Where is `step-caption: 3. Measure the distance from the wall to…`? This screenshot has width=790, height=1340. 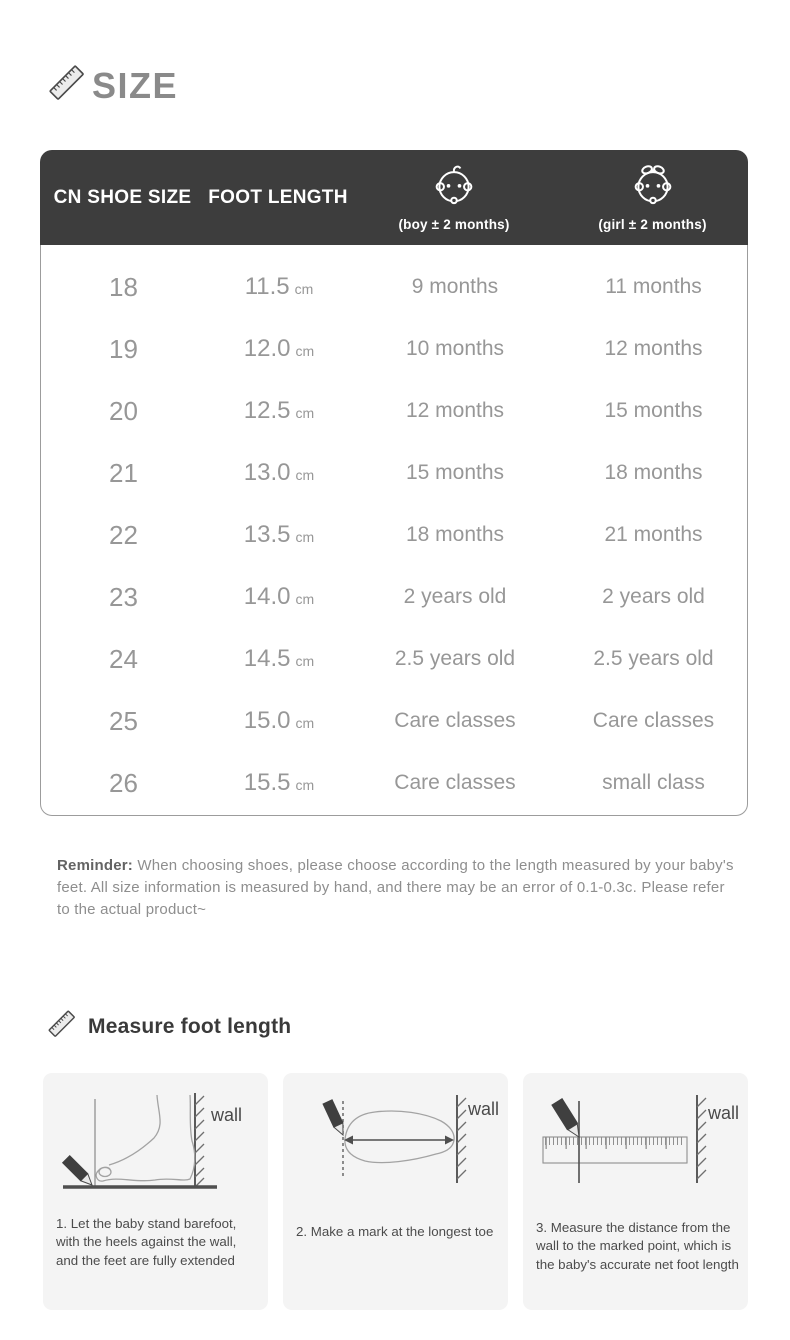
step-caption: 3. Measure the distance from the wall to… is located at coordinates (637, 1246).